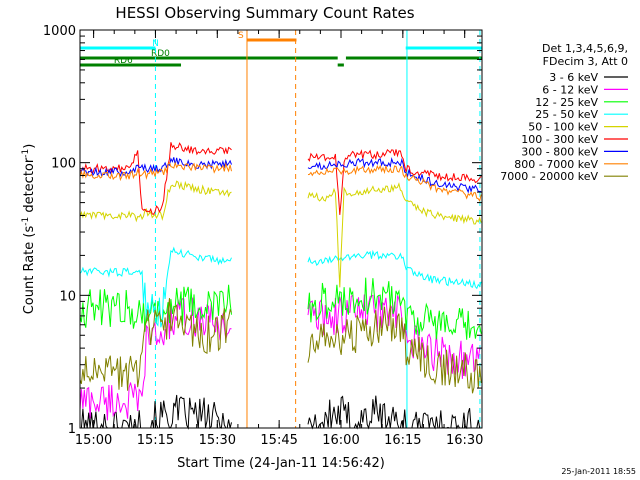 The height and width of the screenshot is (480, 640). What do you see at coordinates (155, 201) in the screenshot?
I see `series-50-100-kev-line` at bounding box center [155, 201].